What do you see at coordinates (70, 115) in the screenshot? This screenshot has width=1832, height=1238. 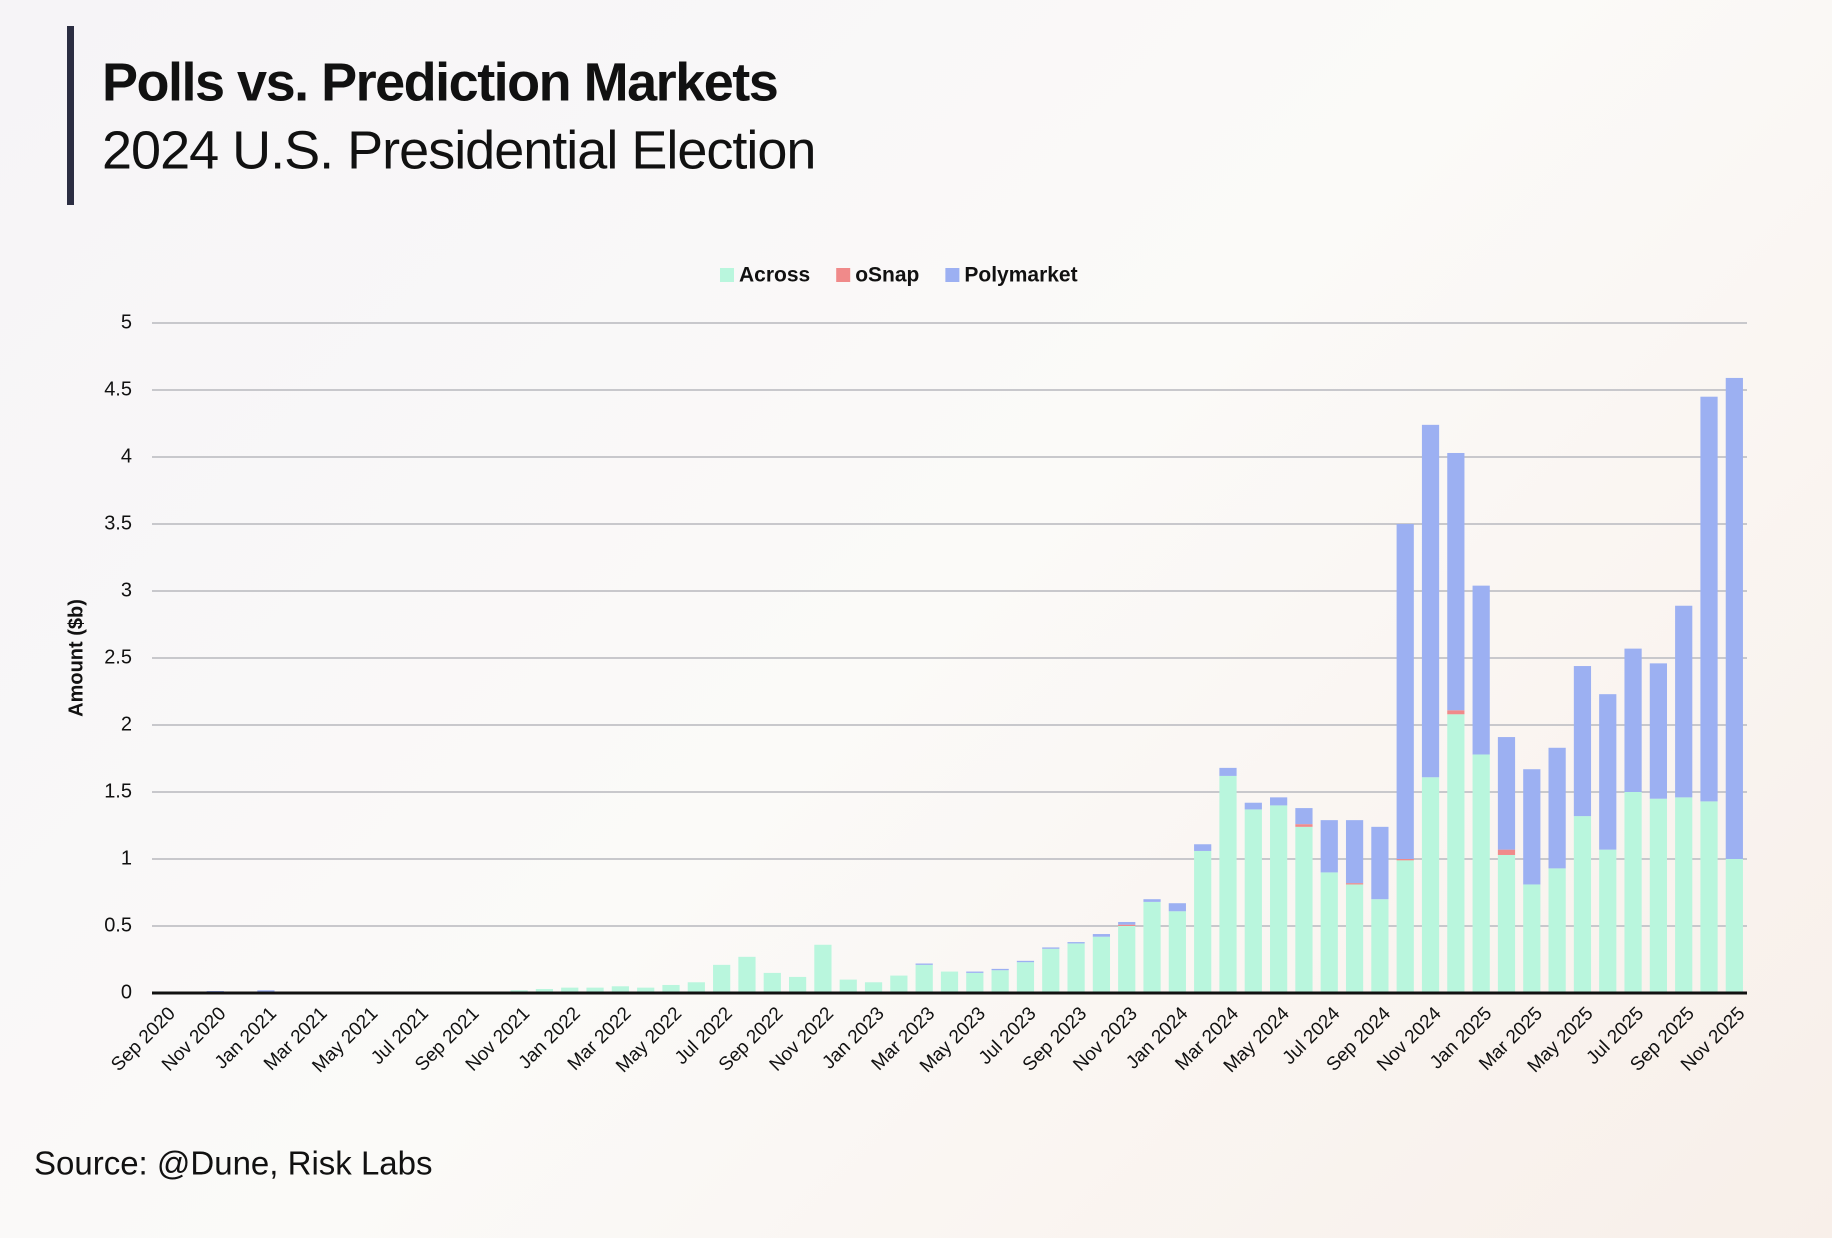 I see `title-accent` at bounding box center [70, 115].